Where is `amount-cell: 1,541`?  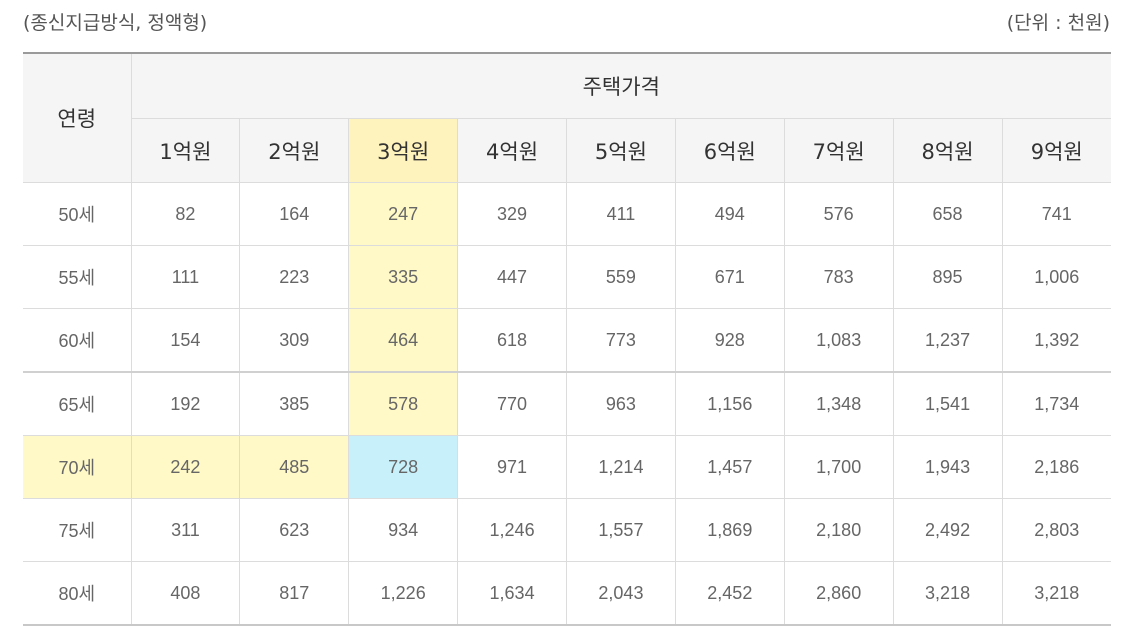 amount-cell: 1,541 is located at coordinates (947, 403).